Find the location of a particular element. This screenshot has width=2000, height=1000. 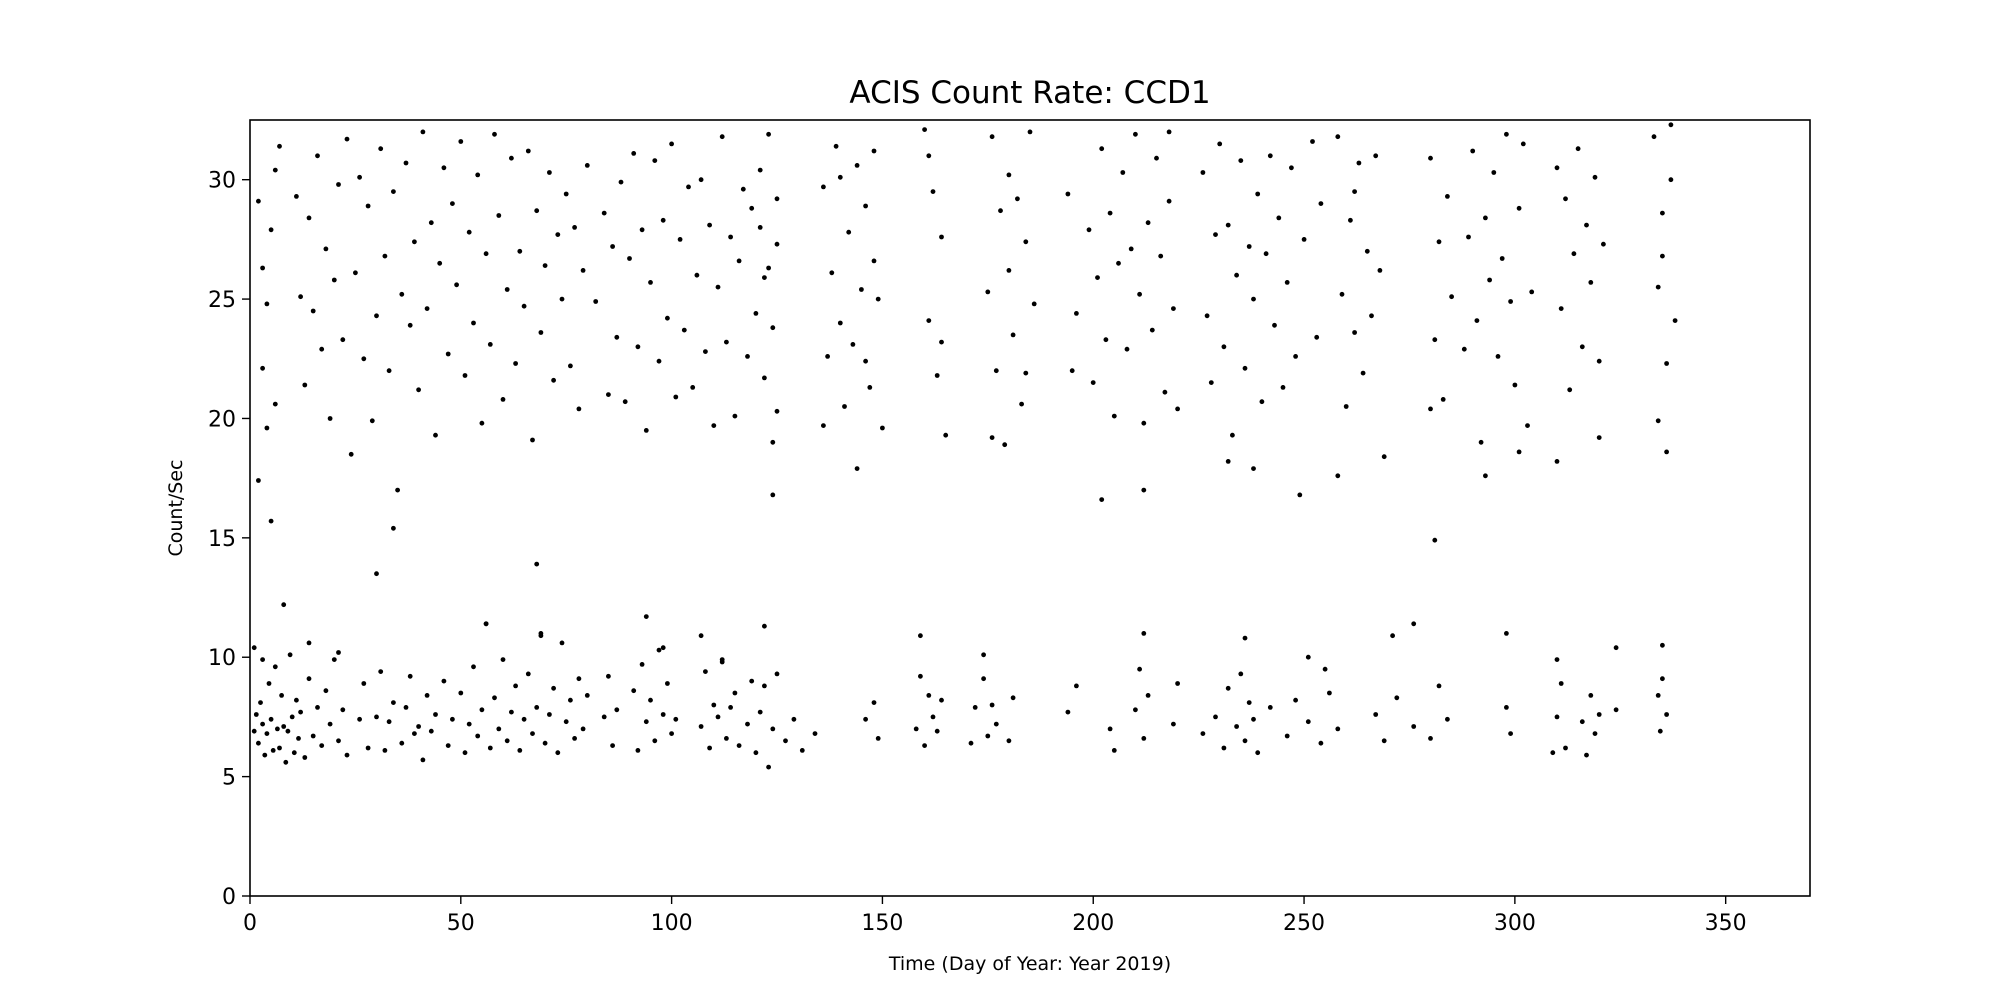

x-tick-label: 250 is located at coordinates (1304, 923).